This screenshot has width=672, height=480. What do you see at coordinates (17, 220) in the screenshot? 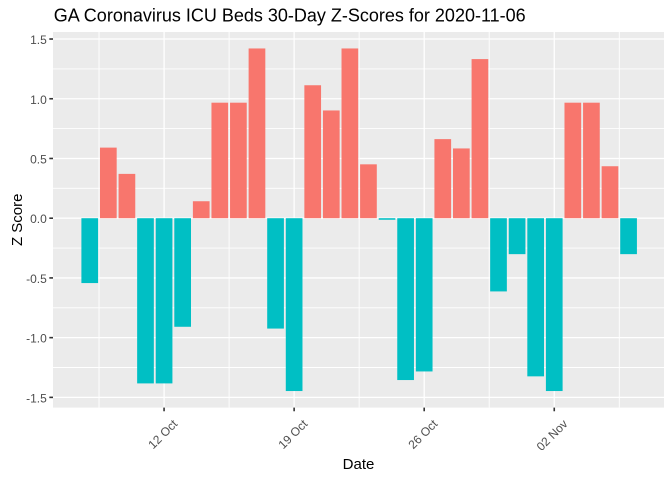
I see `svg-text: Z Score` at bounding box center [17, 220].